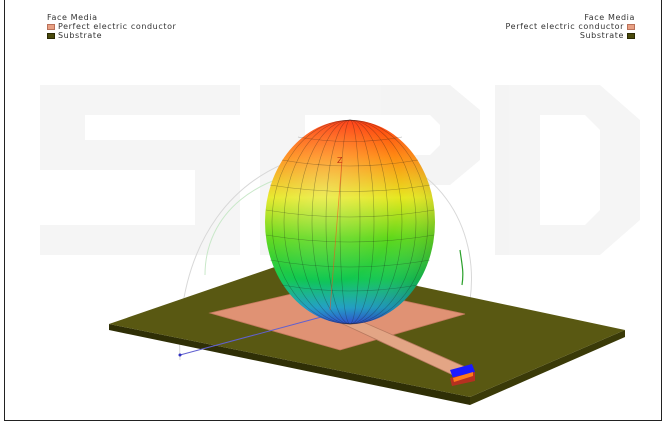  I want to click on x-axis-line, so click(252, 336).